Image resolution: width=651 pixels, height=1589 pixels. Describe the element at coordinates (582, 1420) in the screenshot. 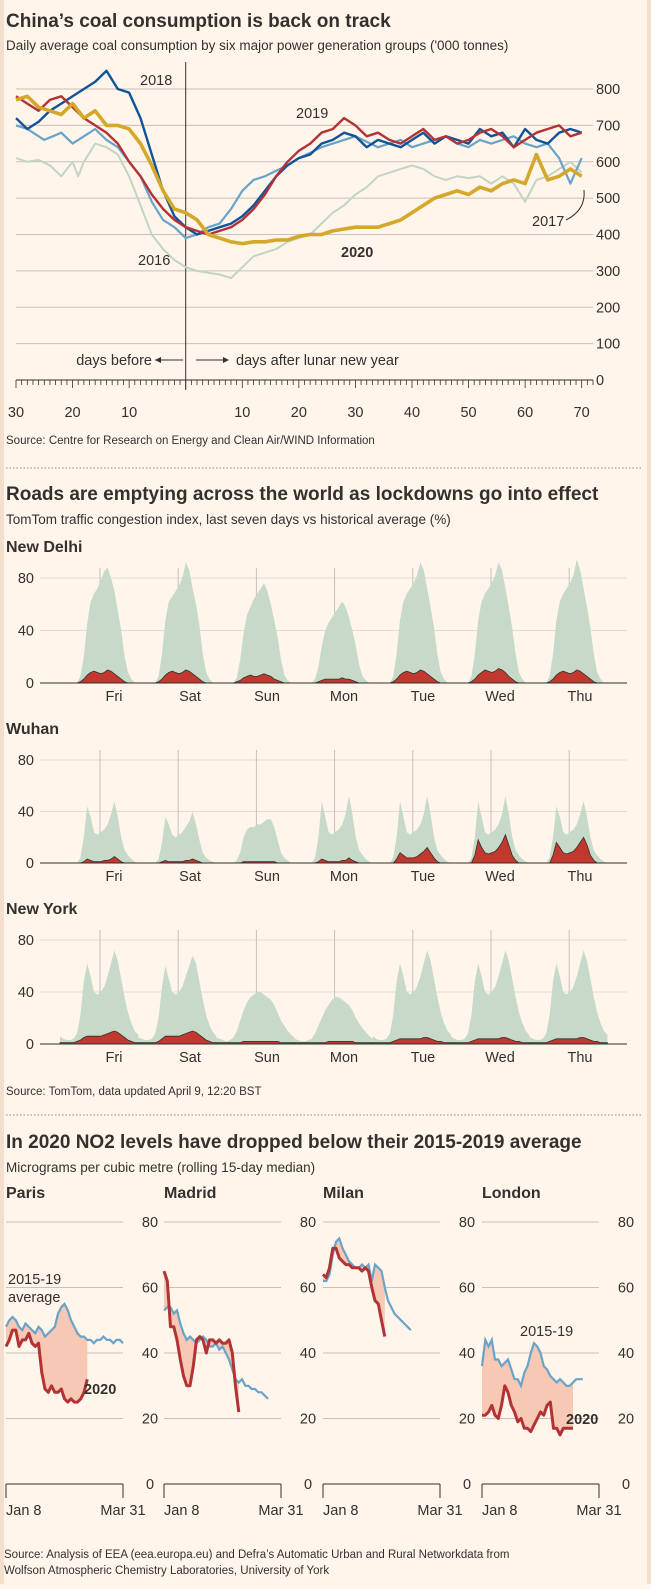

I see `no2-london-2020-label: 2020` at that location.